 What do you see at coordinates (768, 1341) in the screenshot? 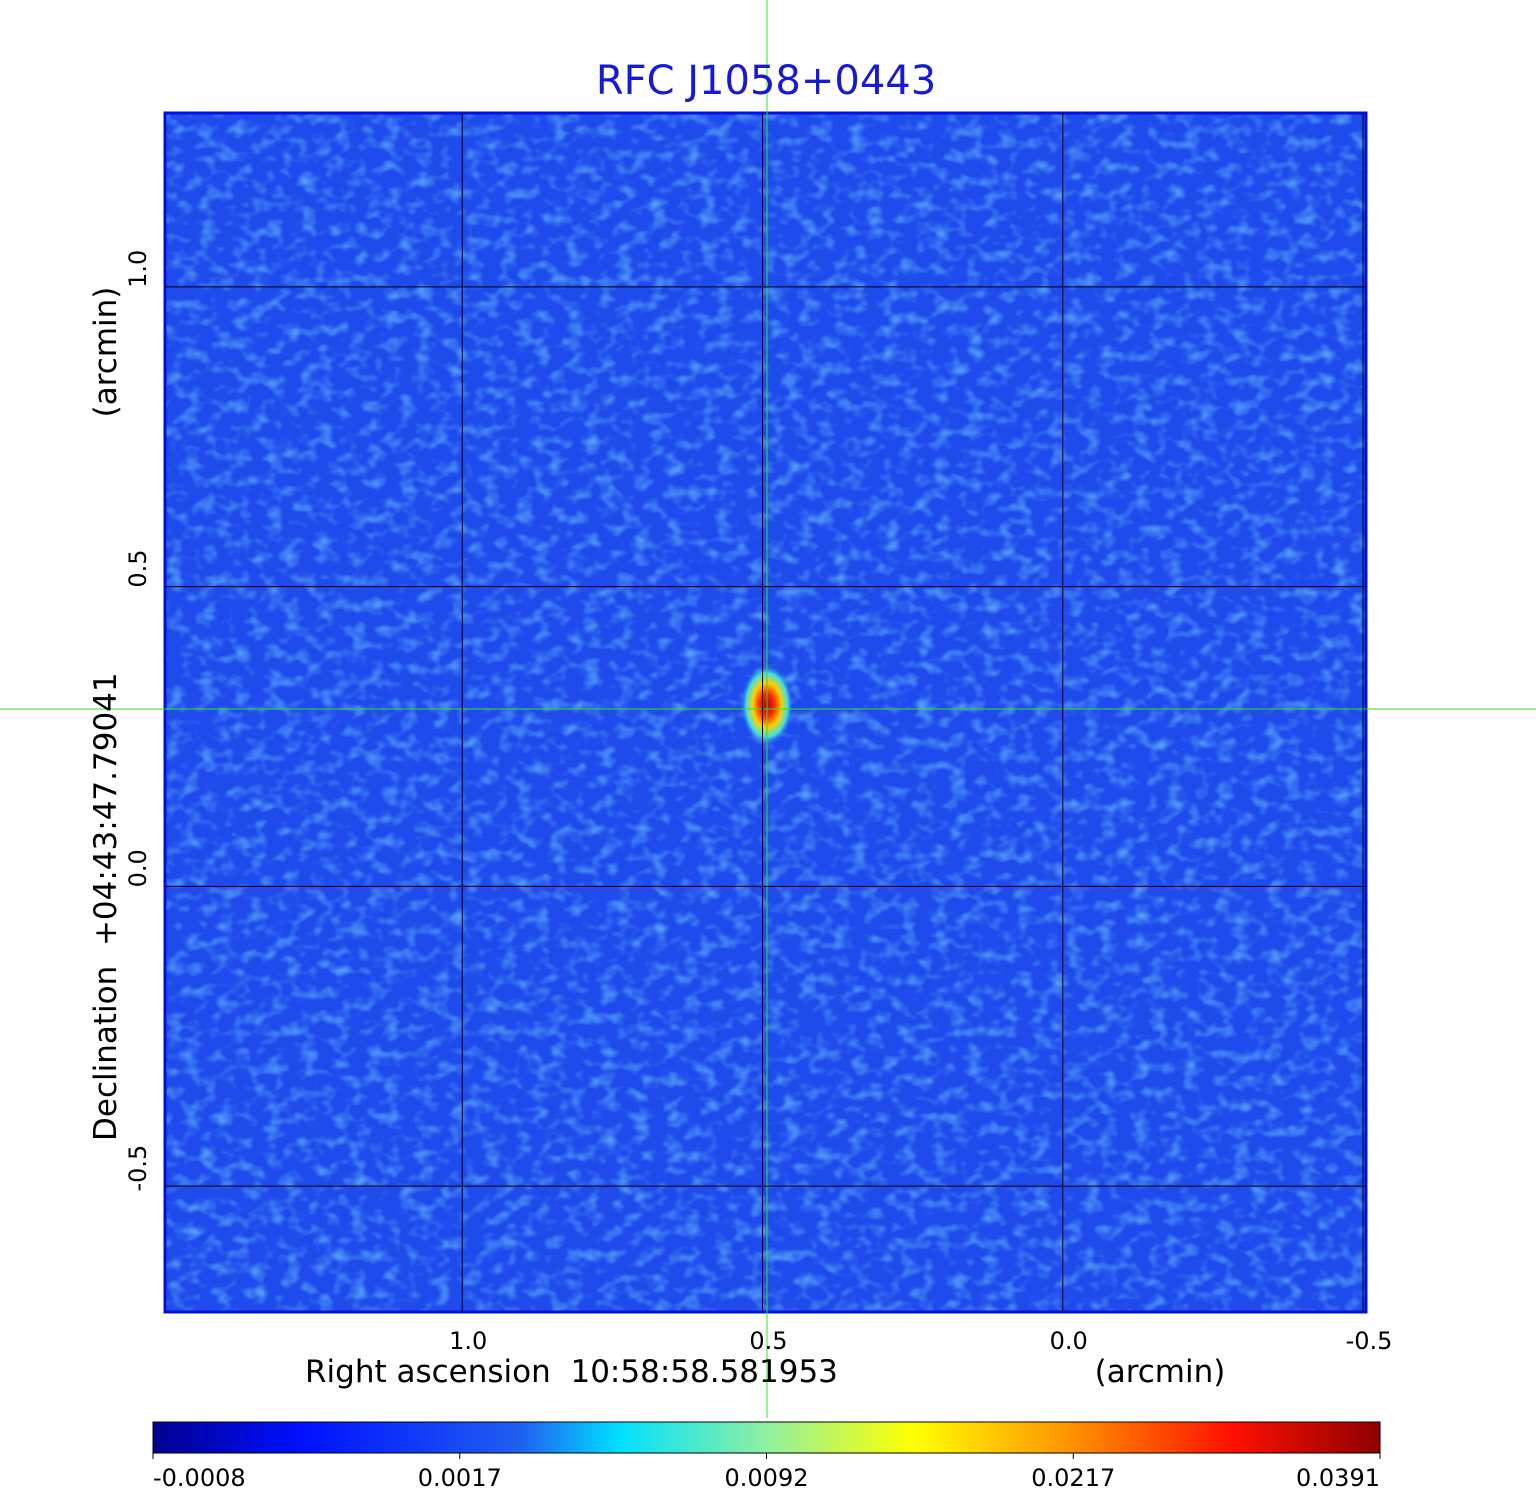
I see `x-tick-label: 0.5` at bounding box center [768, 1341].